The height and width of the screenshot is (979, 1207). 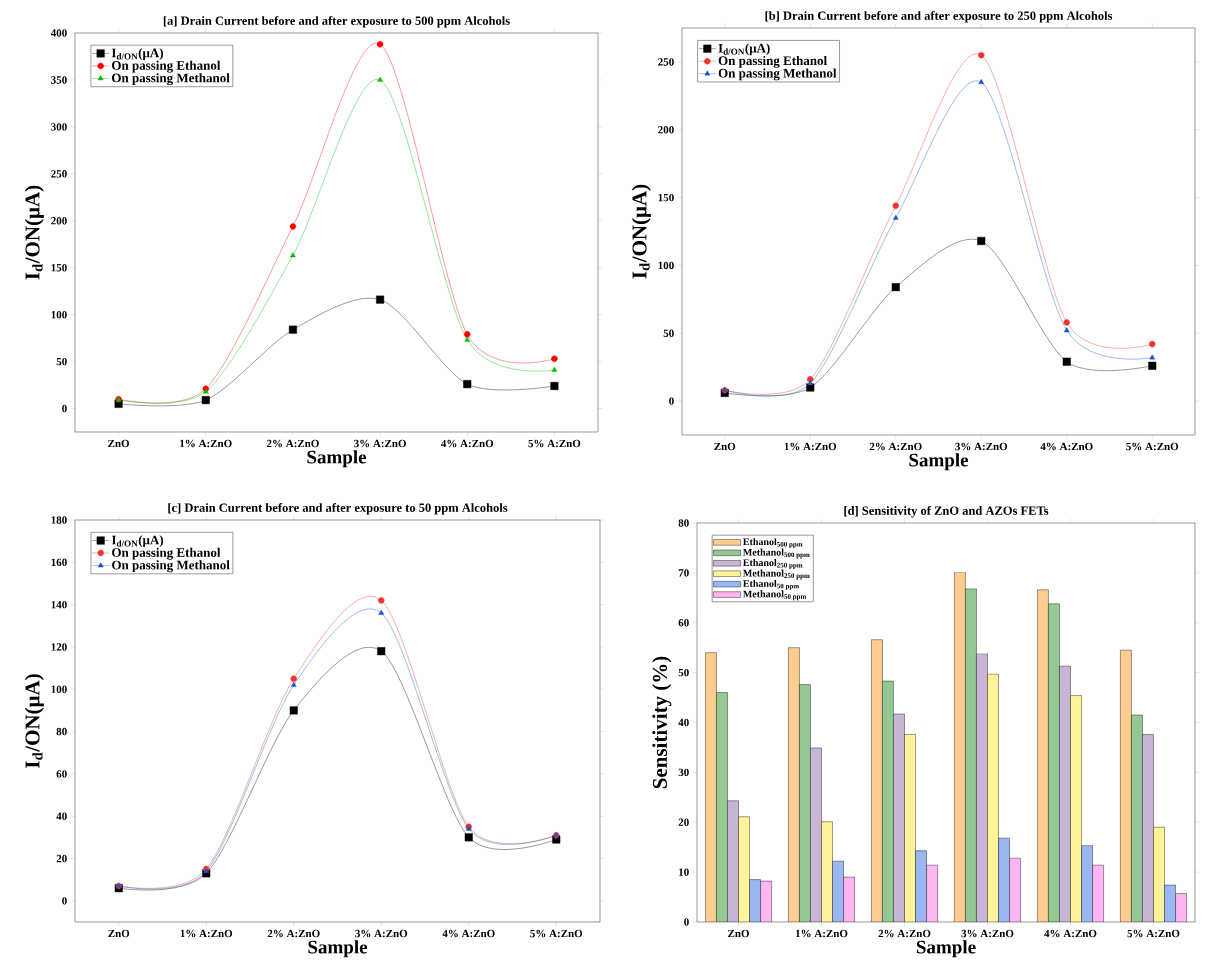 I want to click on legend-label: Methanol$_{50 ppm}$, so click(x=775, y=595).